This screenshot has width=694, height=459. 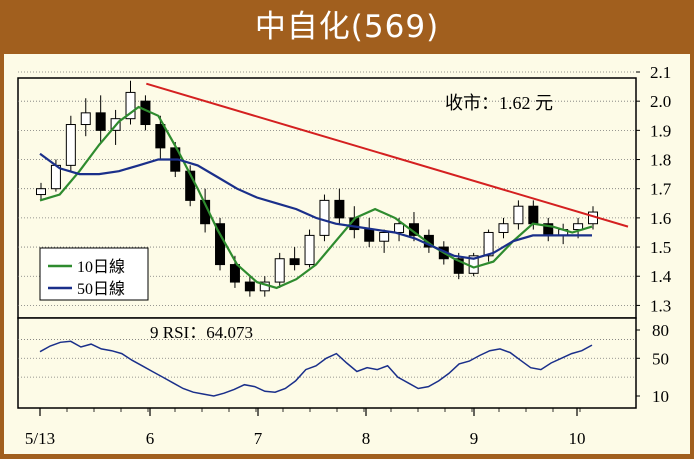 What do you see at coordinates (101, 267) in the screenshot?
I see `legend-ma10-label: 10日線` at bounding box center [101, 267].